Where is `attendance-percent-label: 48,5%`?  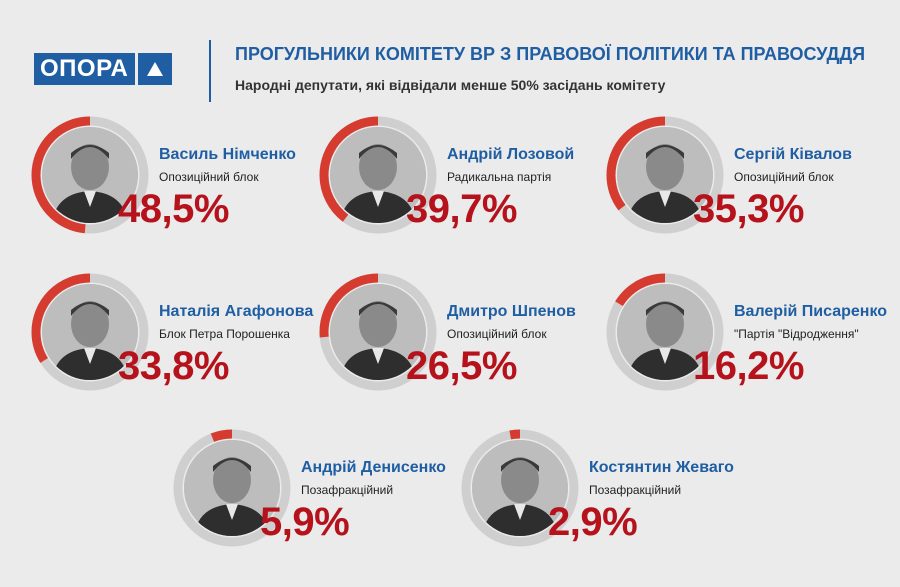
attendance-percent-label: 48,5% is located at coordinates (173, 209).